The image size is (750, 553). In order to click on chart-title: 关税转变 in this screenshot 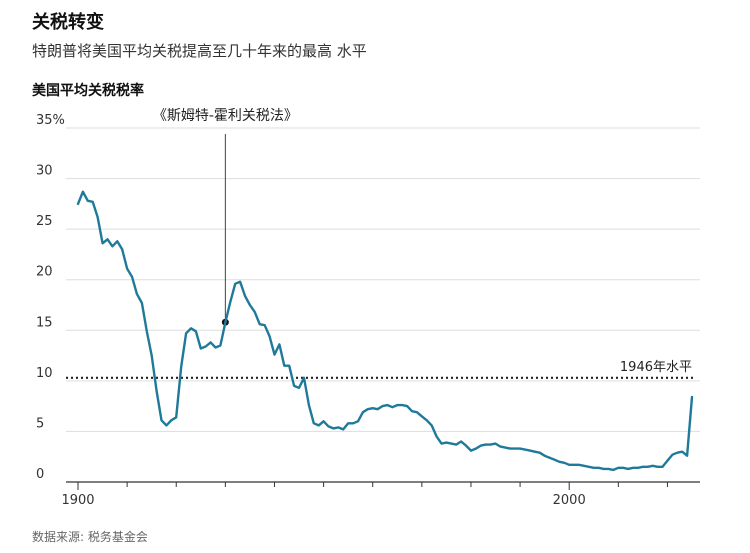, I will do `click(68, 22)`.